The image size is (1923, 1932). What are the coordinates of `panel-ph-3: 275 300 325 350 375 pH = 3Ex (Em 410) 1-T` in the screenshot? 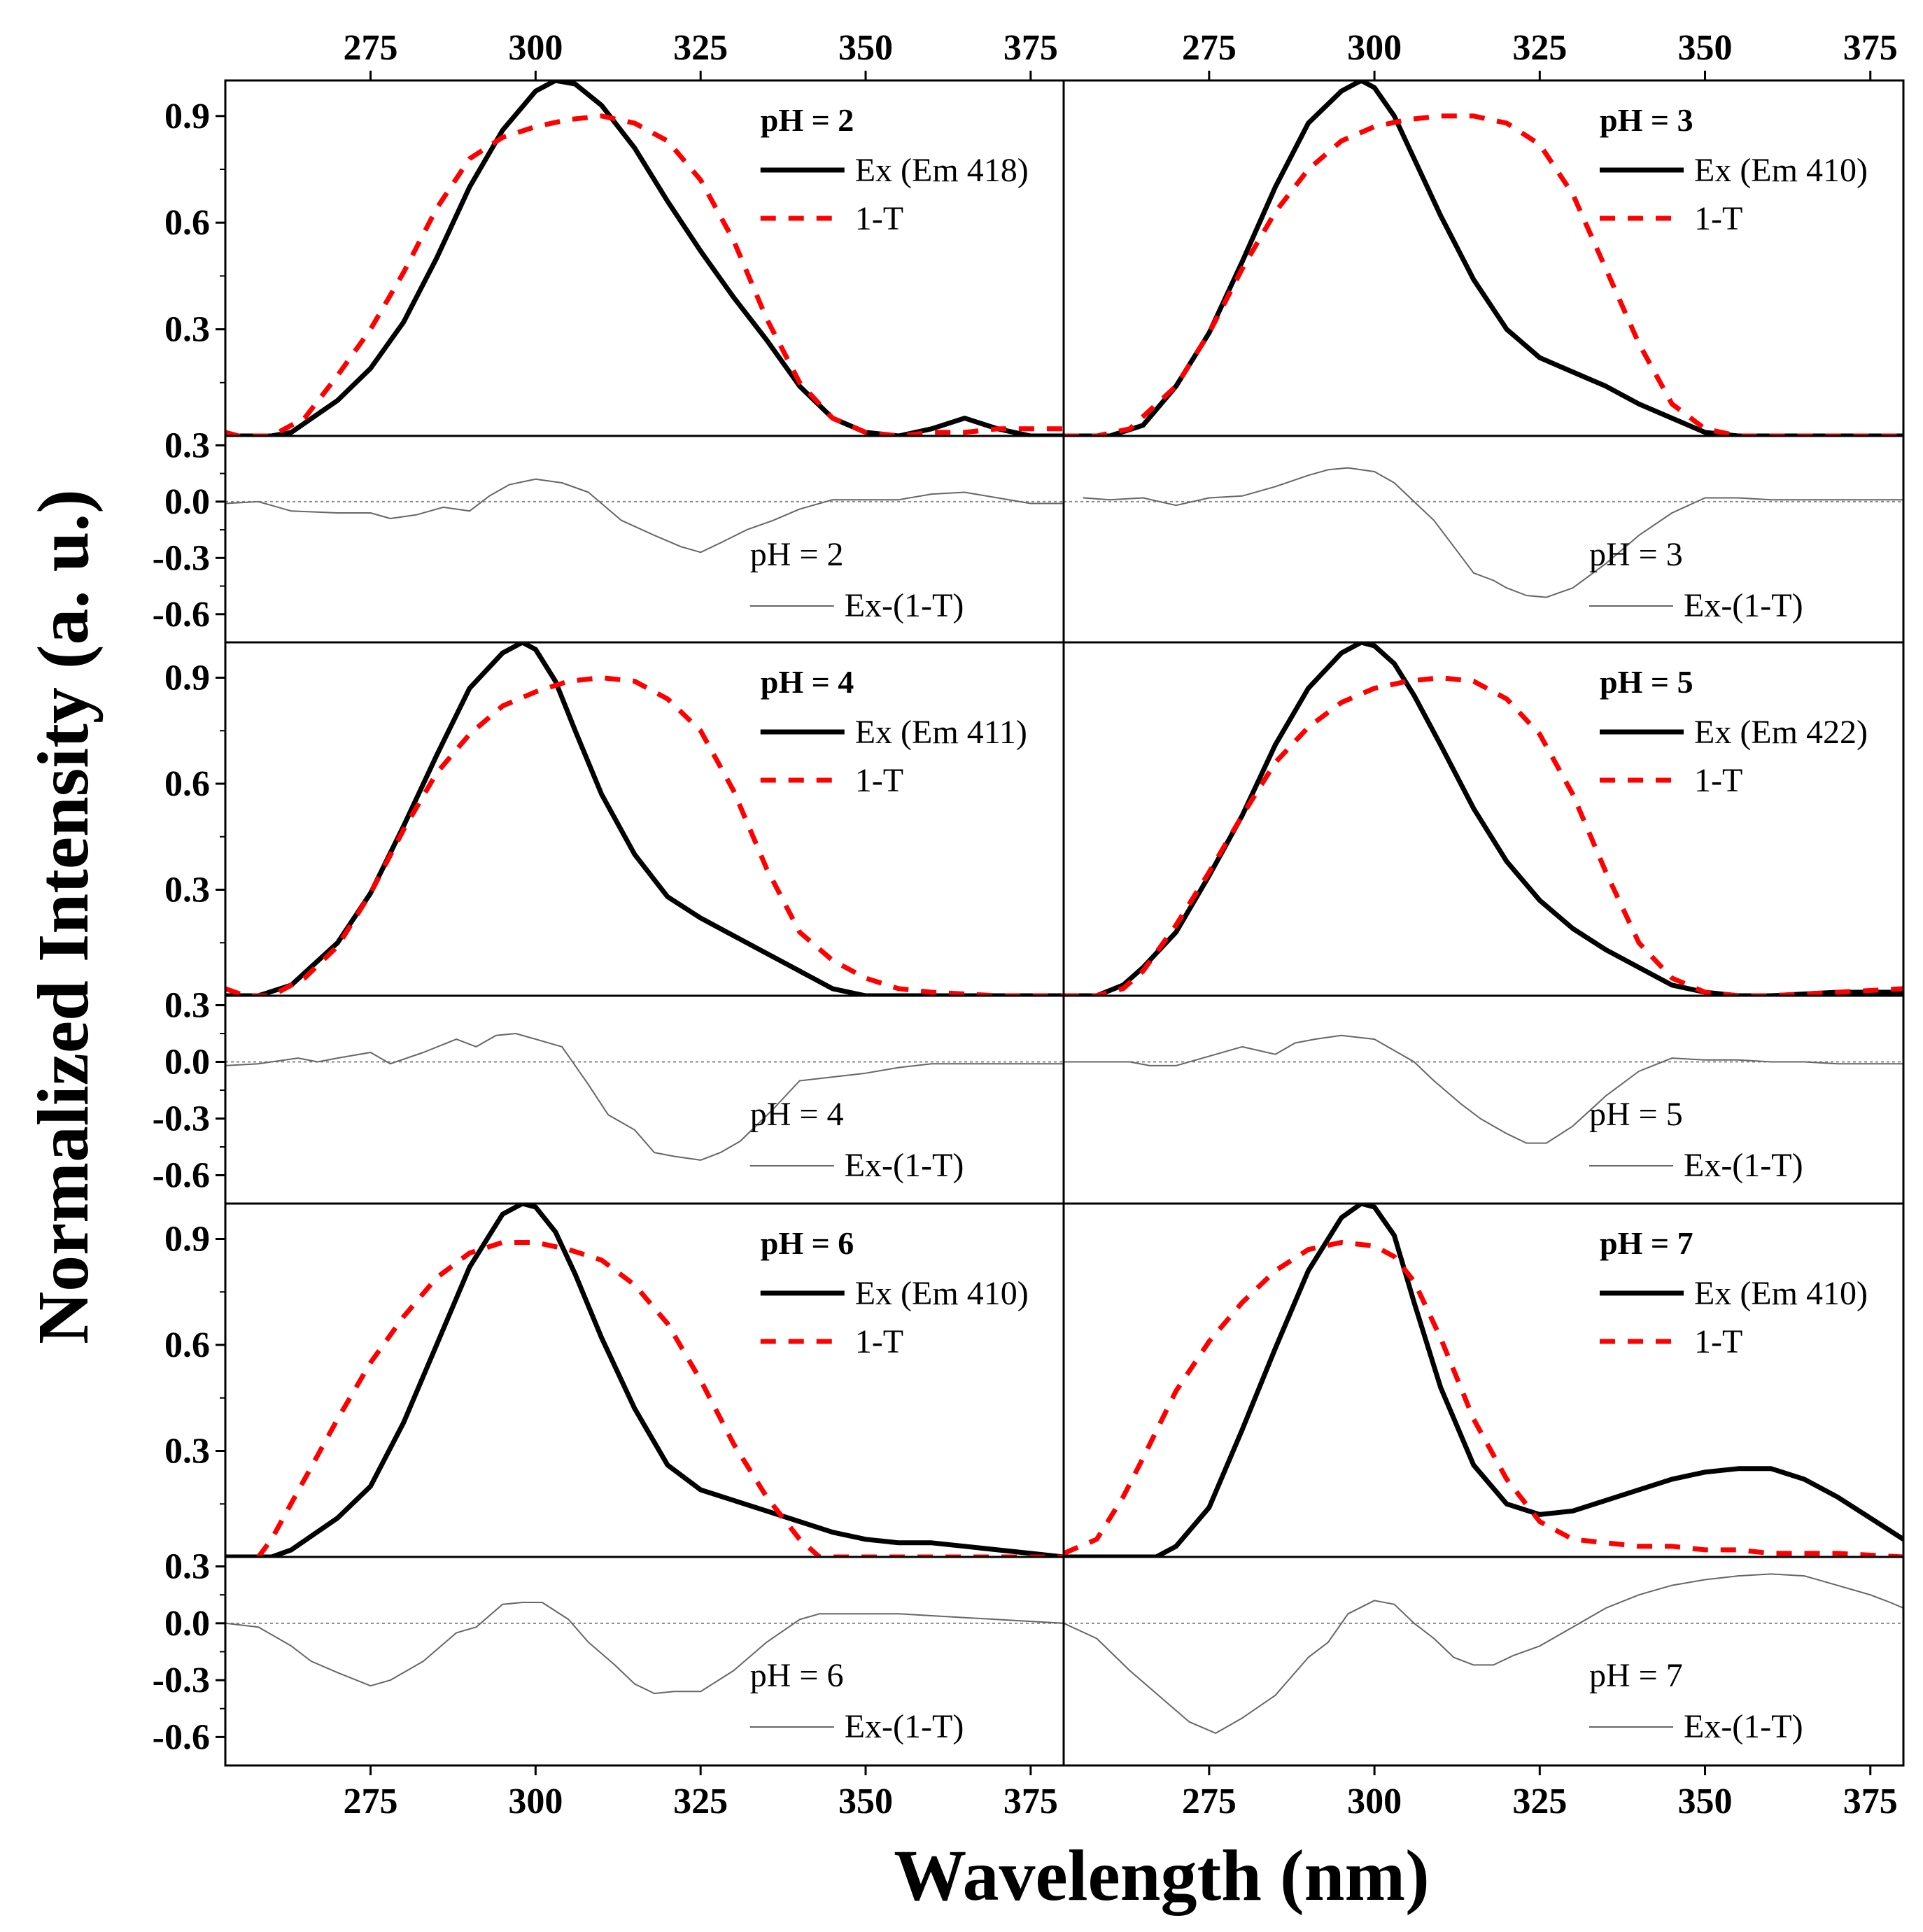 It's located at (1483, 232).